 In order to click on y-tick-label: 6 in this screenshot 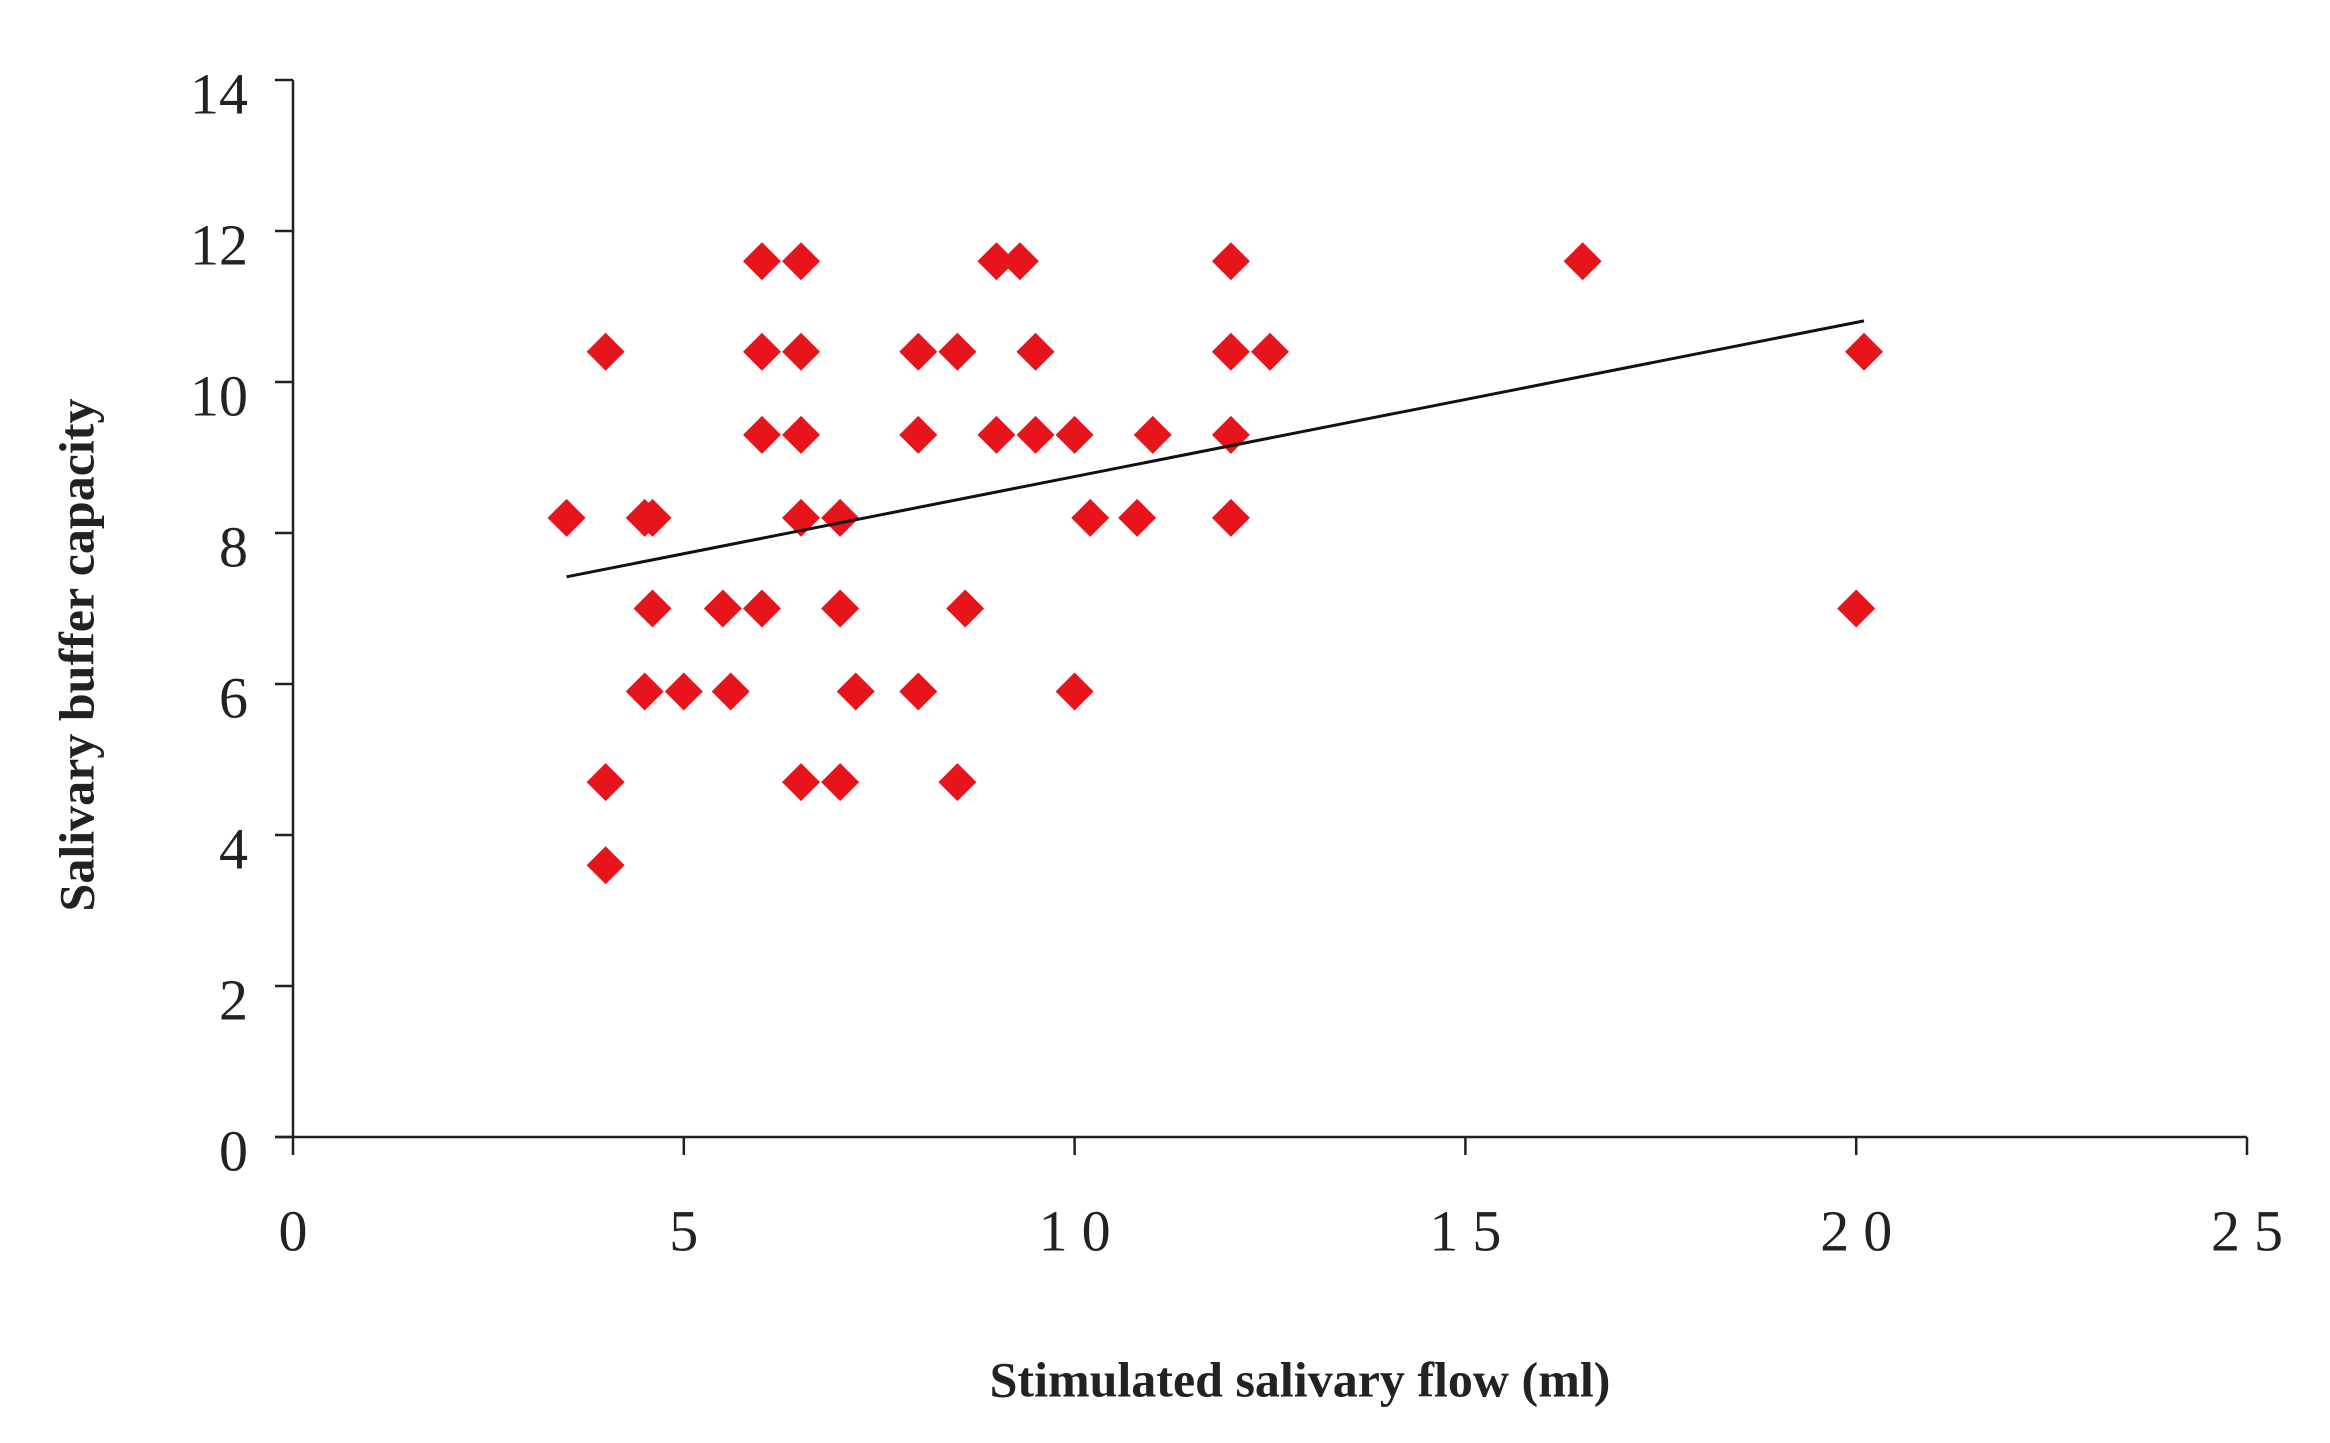, I will do `click(233, 697)`.